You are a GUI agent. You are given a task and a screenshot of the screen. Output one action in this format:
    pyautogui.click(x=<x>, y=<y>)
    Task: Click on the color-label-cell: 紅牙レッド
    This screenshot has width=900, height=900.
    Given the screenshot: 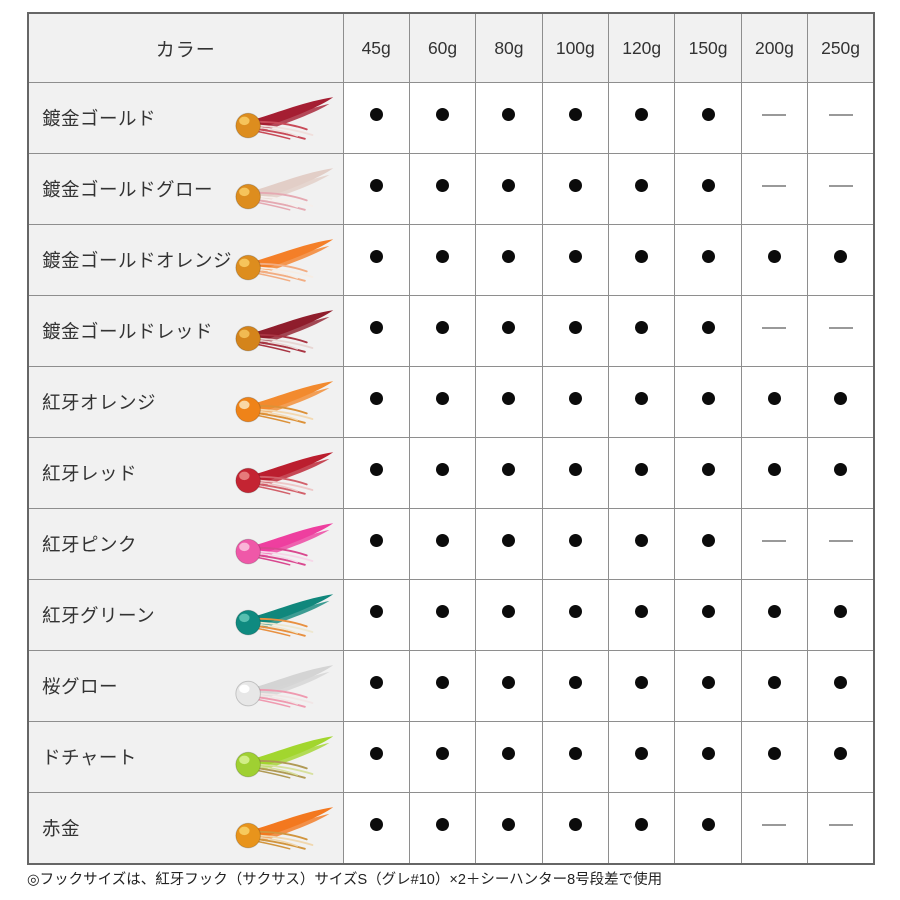 What is the action you would take?
    pyautogui.click(x=185, y=473)
    